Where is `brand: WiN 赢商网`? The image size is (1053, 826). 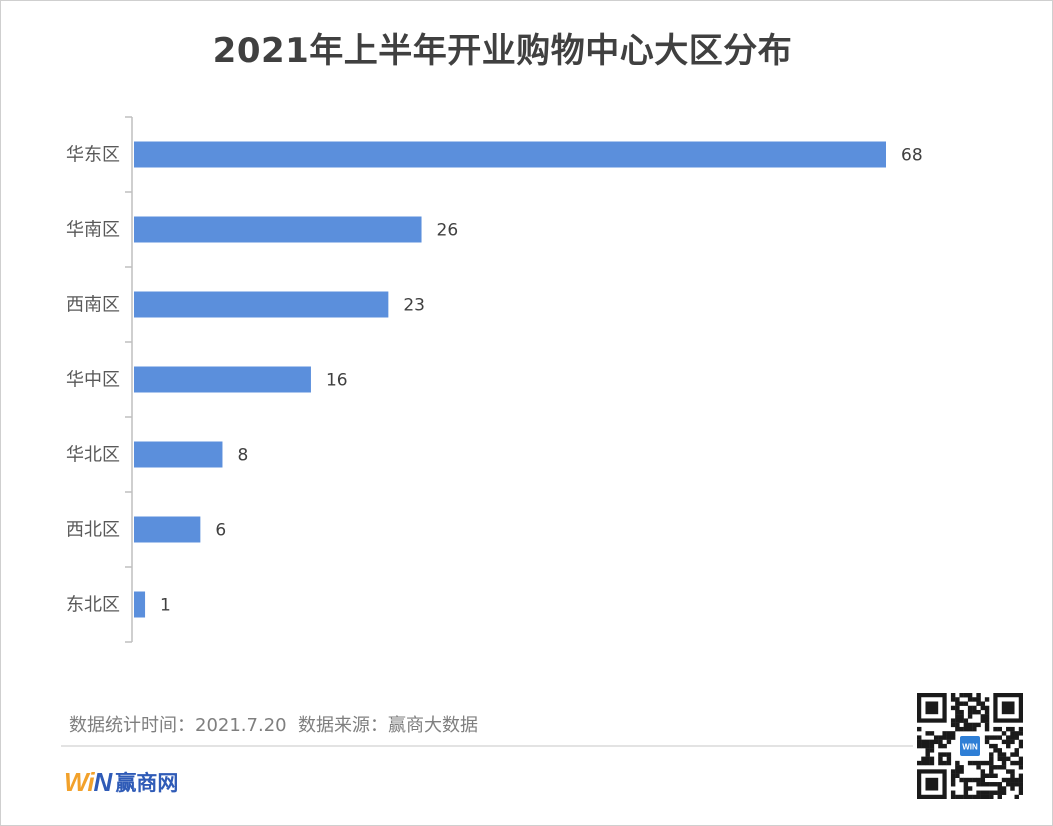 brand: WiN 赢商网 is located at coordinates (121, 782).